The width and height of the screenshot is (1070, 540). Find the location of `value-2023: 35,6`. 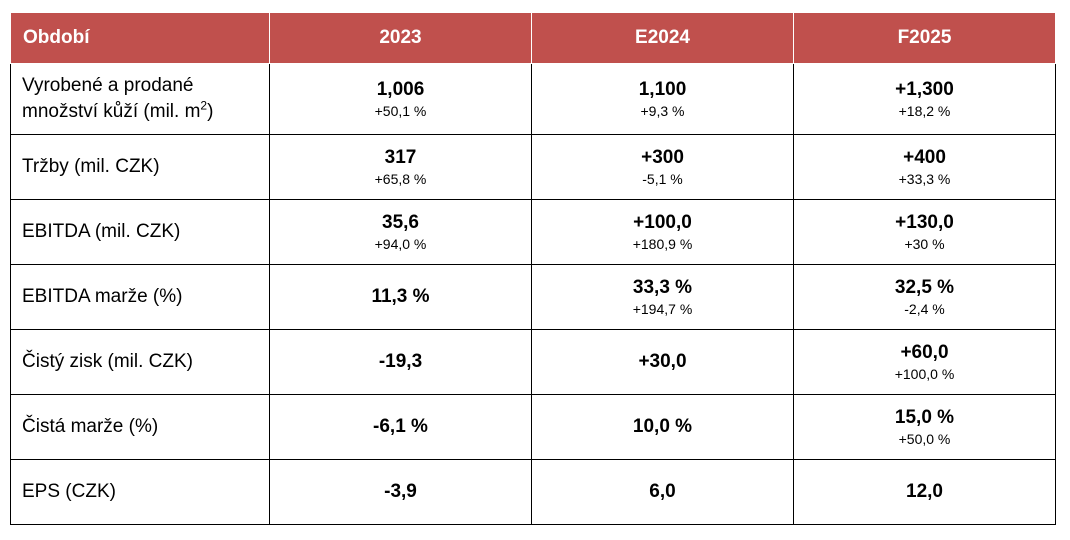

value-2023: 35,6 is located at coordinates (400, 223).